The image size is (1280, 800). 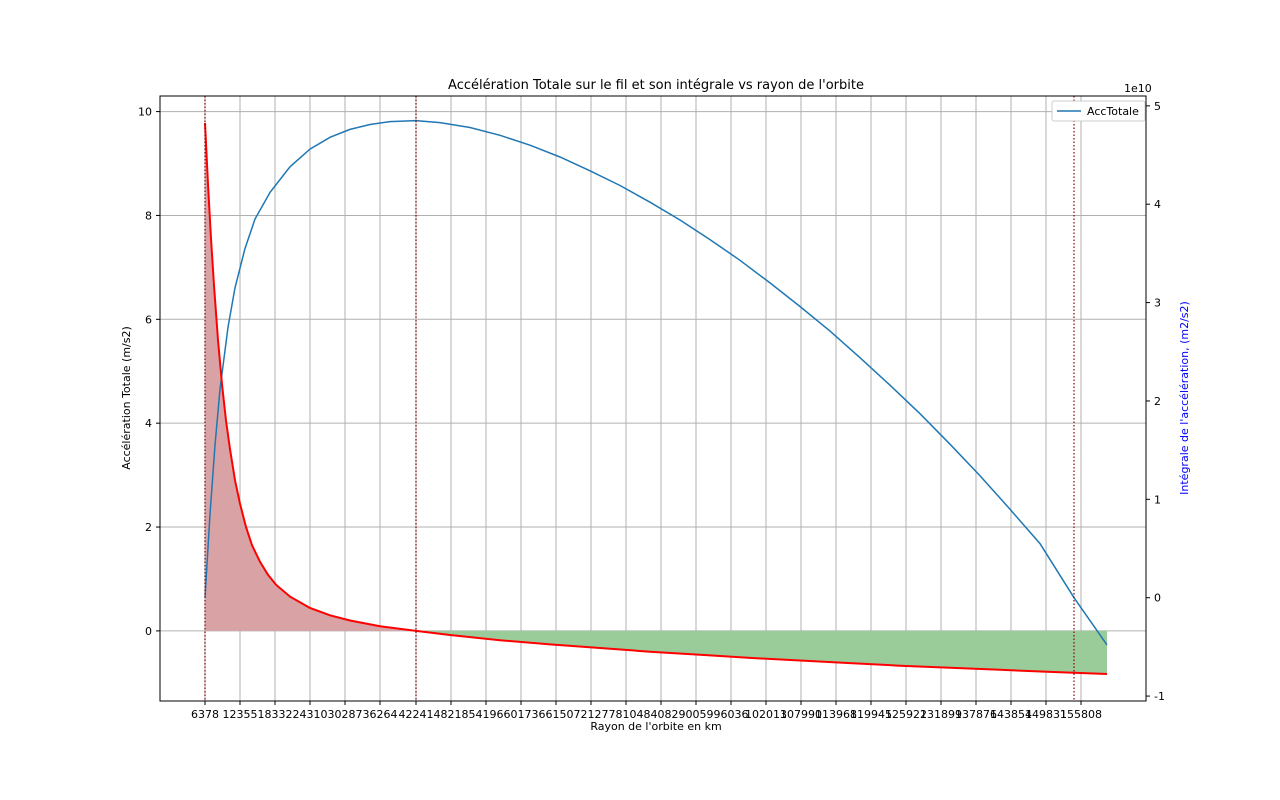 What do you see at coordinates (1011, 714) in the screenshot?
I see `x-tick-label: 143854` at bounding box center [1011, 714].